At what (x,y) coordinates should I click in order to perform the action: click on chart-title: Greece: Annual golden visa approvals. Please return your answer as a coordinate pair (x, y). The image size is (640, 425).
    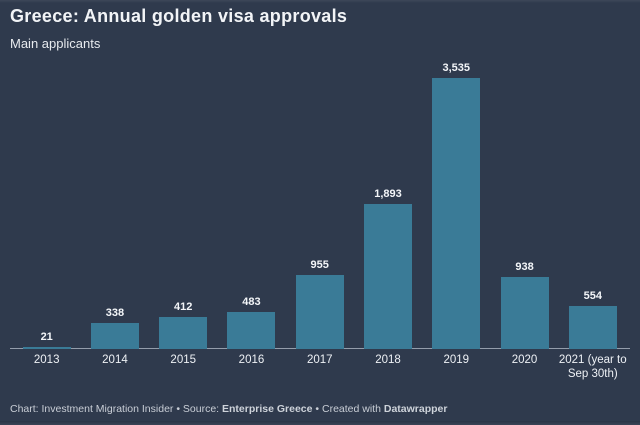
    Looking at the image, I should click on (179, 15).